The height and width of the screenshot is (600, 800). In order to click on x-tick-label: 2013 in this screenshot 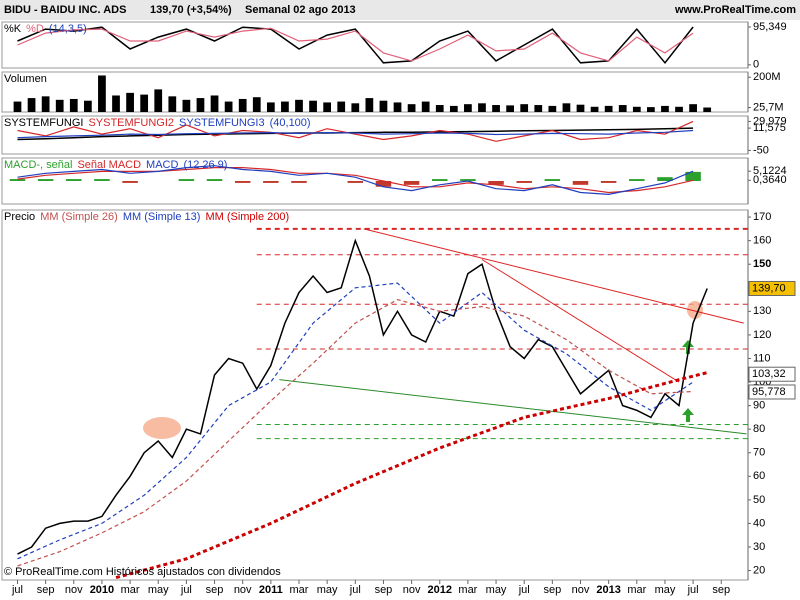, I will do `click(608, 590)`.